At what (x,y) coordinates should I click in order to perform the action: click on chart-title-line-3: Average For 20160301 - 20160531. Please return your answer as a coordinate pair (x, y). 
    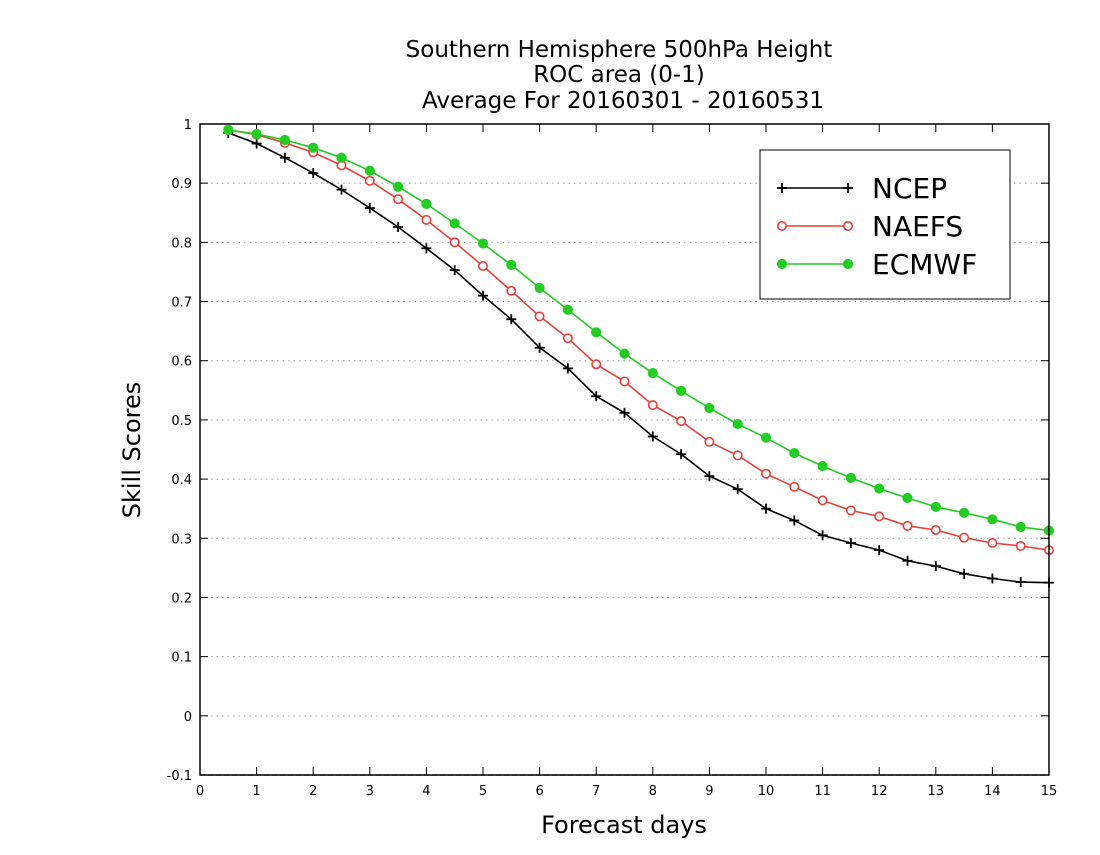
    Looking at the image, I should click on (623, 101).